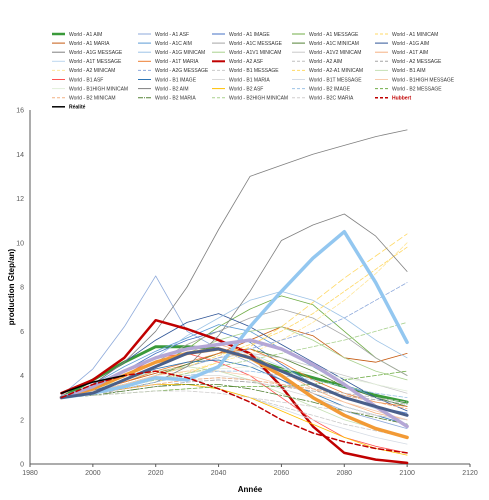 The width and height of the screenshot is (489, 500). I want to click on x-tick-label: 2120, so click(470, 473).